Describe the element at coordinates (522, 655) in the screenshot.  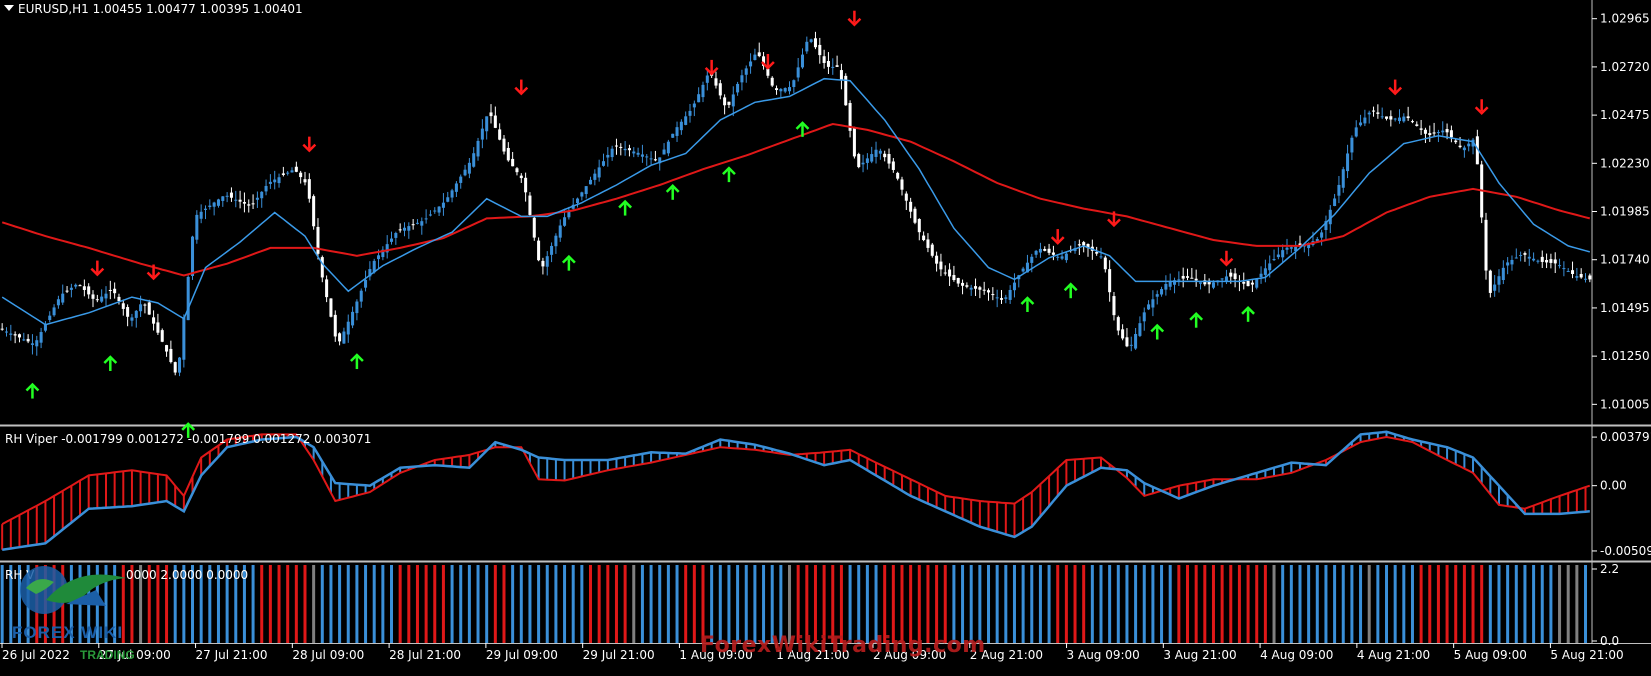
I see `time-tick-label: 29 Jul 09:00` at that location.